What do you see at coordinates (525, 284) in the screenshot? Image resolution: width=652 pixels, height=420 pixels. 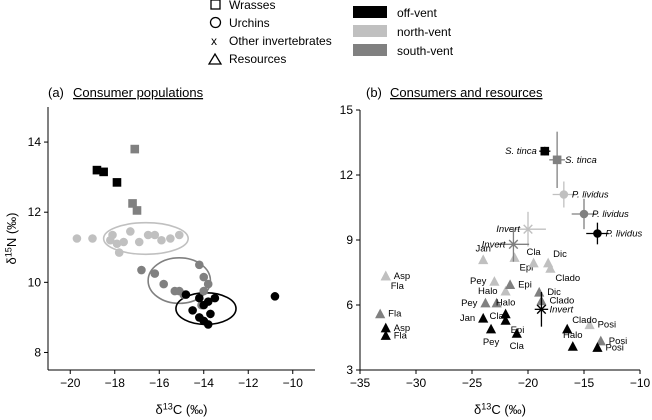 I see `panel-b-resource-label: Epi` at bounding box center [525, 284].